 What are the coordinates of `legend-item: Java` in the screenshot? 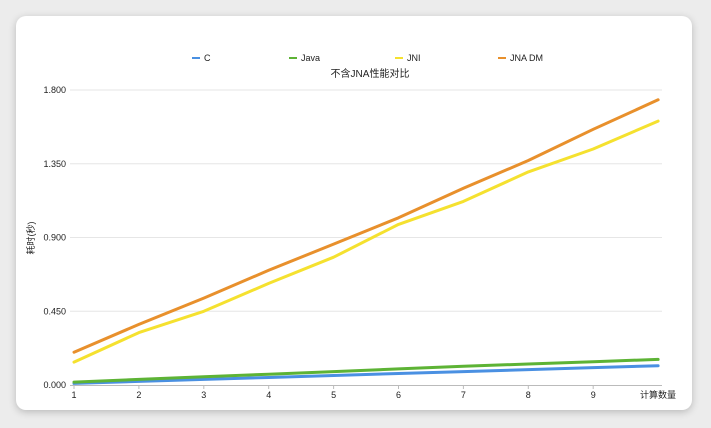 It's located at (304, 58).